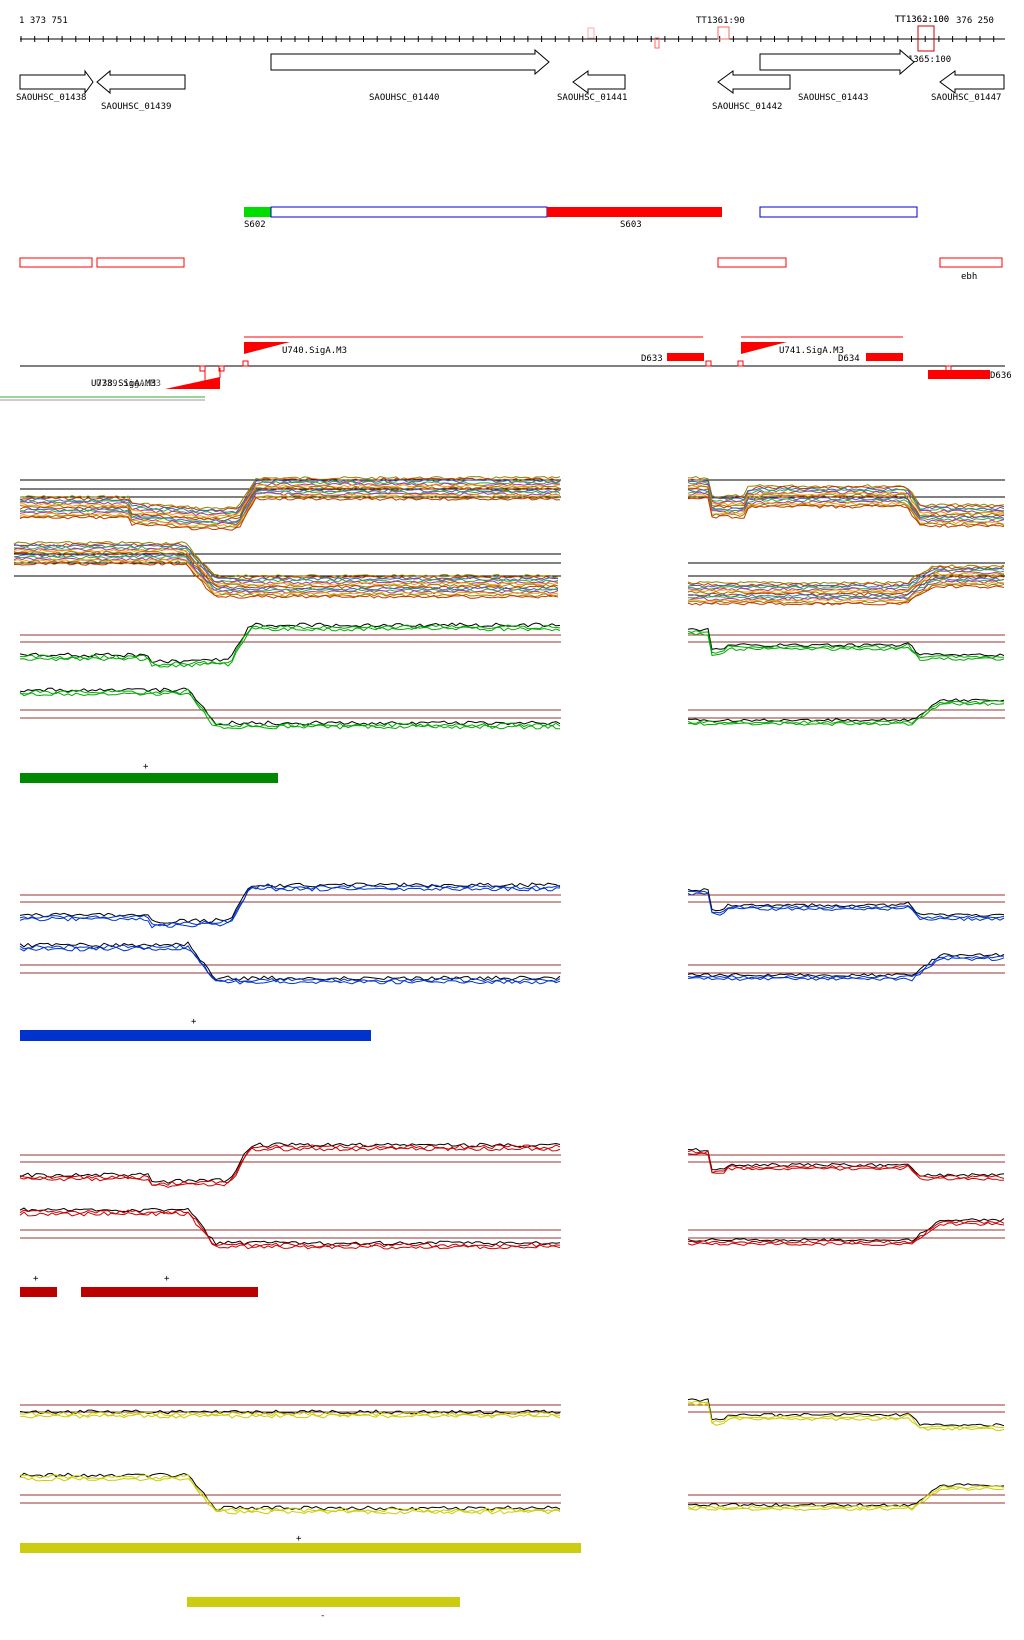 Image resolution: width=1024 pixels, height=1640 pixels. What do you see at coordinates (149, 778) in the screenshot?
I see `coverage-bar-green` at bounding box center [149, 778].